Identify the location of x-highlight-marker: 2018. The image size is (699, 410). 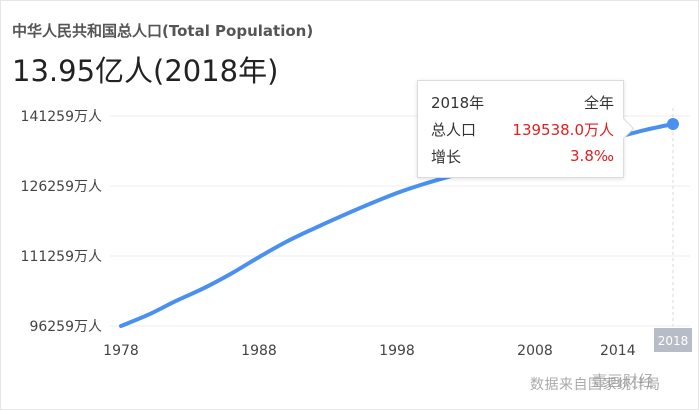
(673, 230).